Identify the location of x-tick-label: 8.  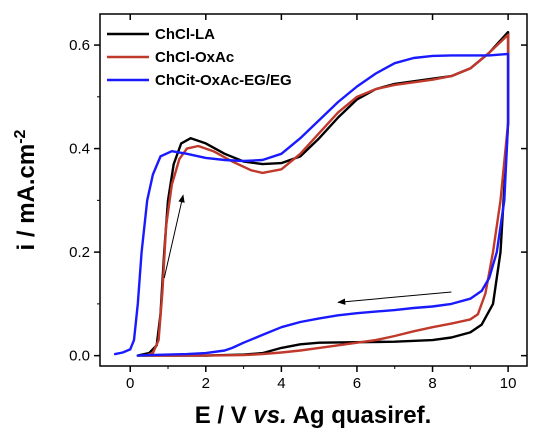
(432, 383).